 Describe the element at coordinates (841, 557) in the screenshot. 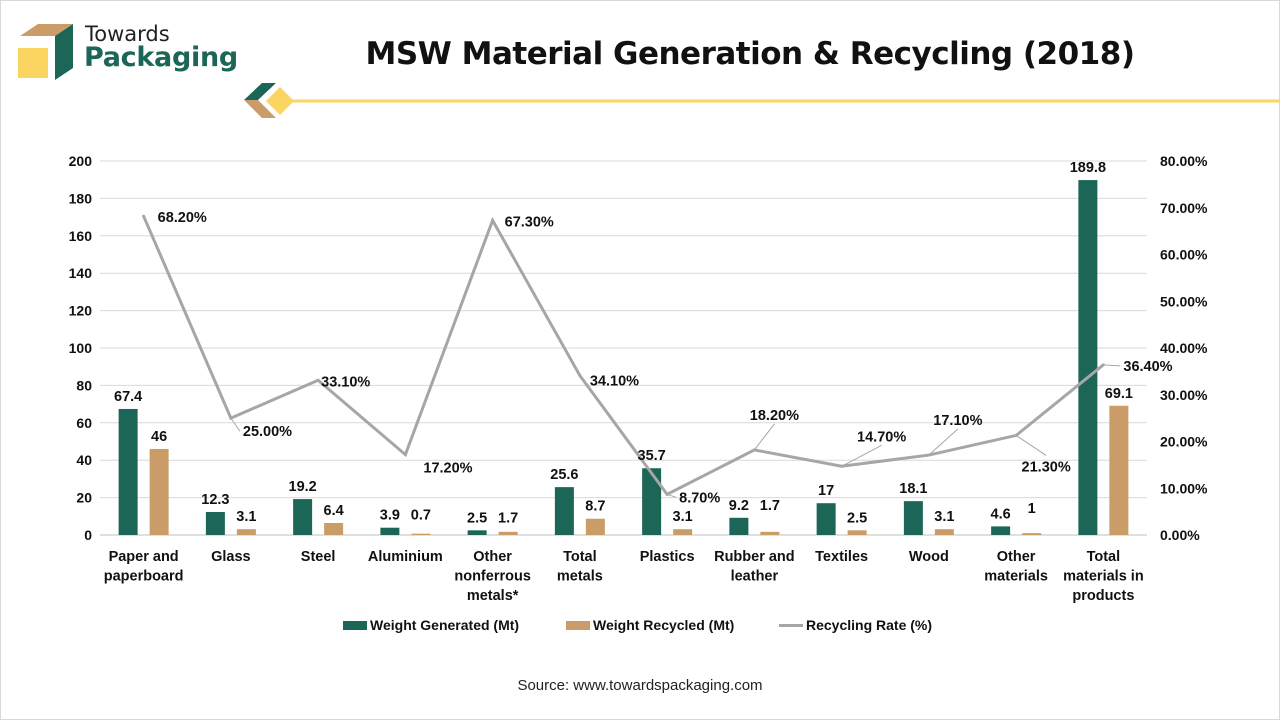

I see `x-tick-label: Textiles` at that location.